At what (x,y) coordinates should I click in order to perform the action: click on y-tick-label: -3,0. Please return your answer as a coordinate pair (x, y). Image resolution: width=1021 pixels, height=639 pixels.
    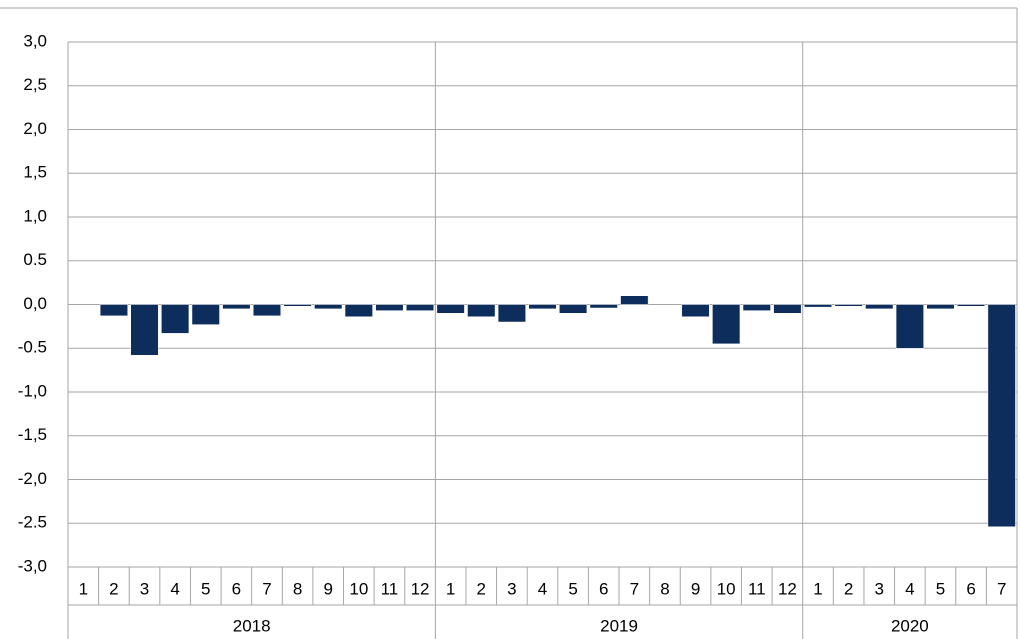
    Looking at the image, I should click on (32, 565).